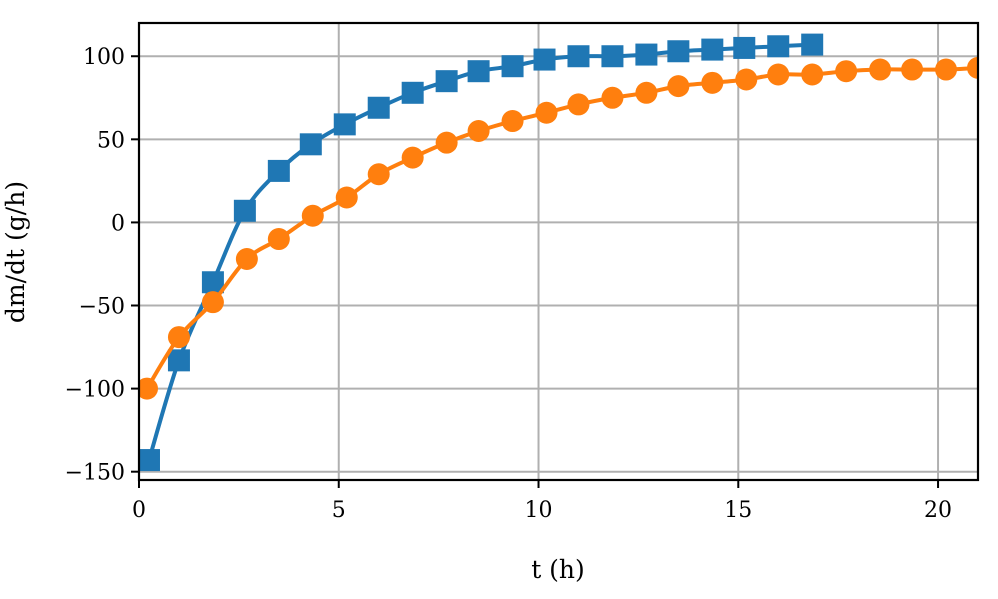  What do you see at coordinates (15, 252) in the screenshot?
I see `y-axis-label: dm/dt (g/h)` at bounding box center [15, 252].